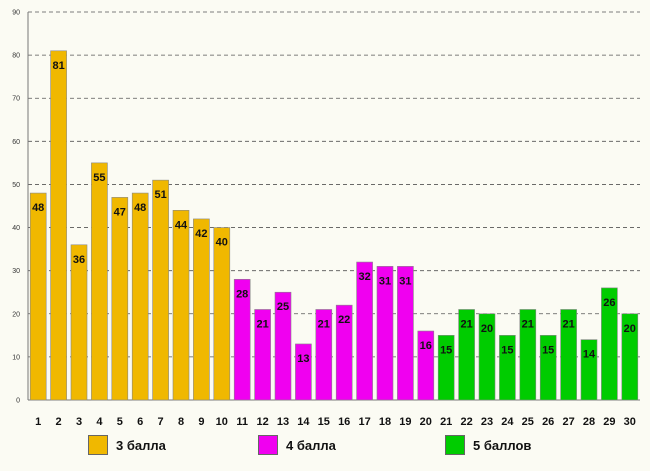 This screenshot has width=650, height=471. Describe the element at coordinates (16, 271) in the screenshot. I see `y-tick-label: 30` at that location.